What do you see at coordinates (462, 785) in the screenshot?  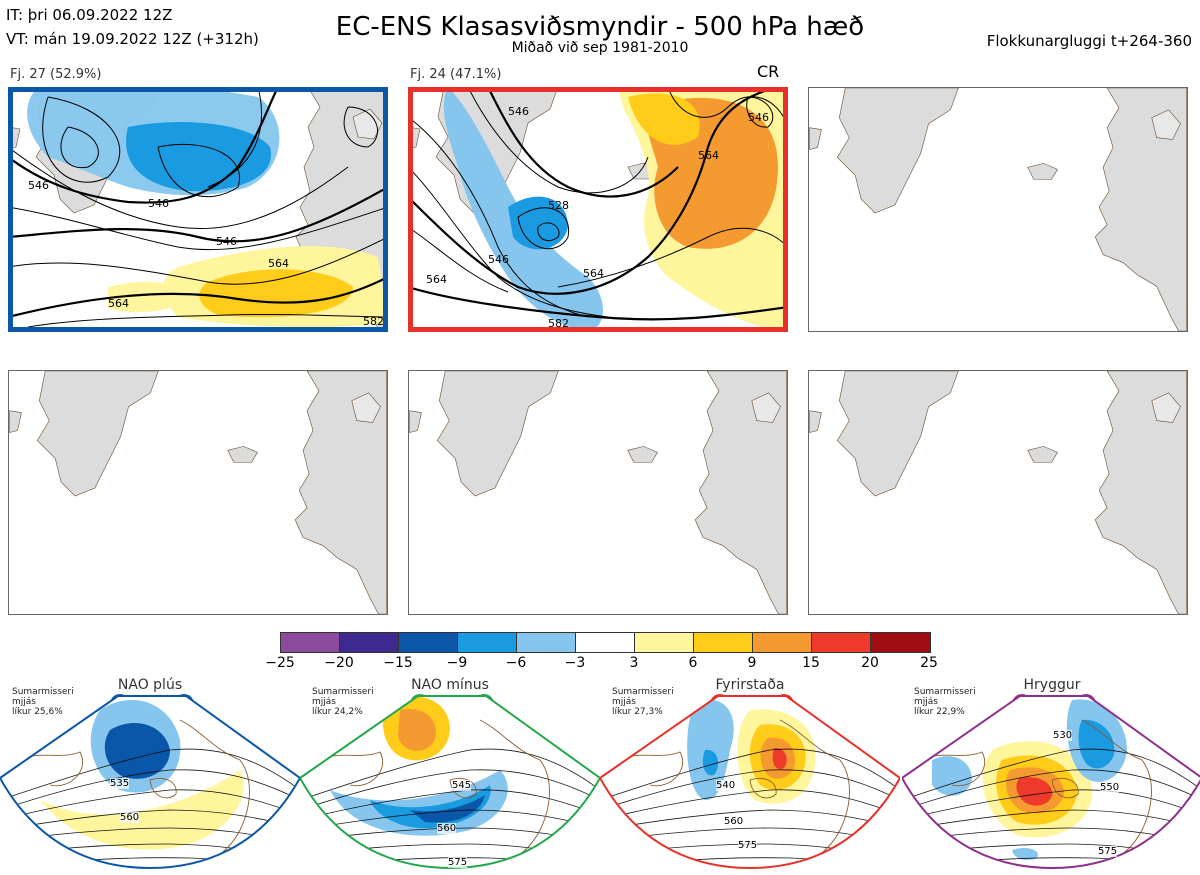 I see `regime-contour-label: 545` at bounding box center [462, 785].